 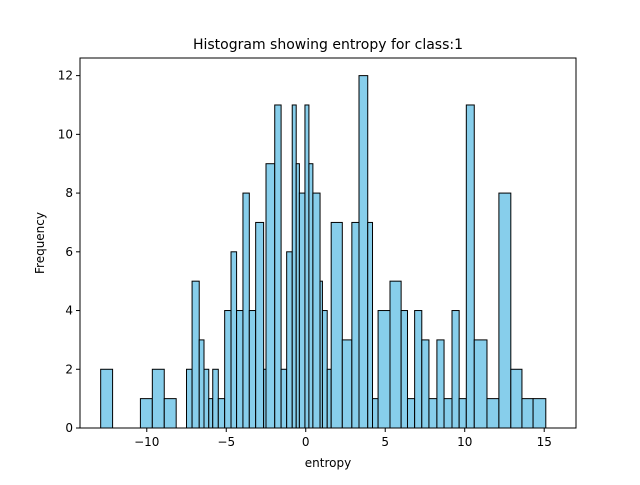 I want to click on x-tick-label: −5, so click(x=226, y=442).